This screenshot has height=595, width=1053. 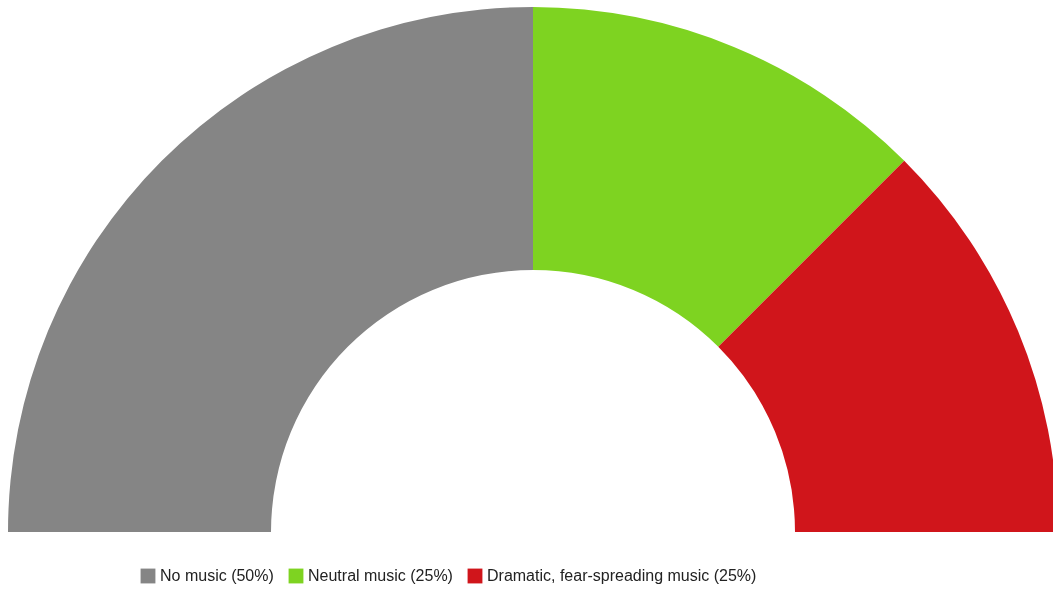 What do you see at coordinates (622, 575) in the screenshot?
I see `legend-label: Dramatic, fear-spreading music (25%)` at bounding box center [622, 575].